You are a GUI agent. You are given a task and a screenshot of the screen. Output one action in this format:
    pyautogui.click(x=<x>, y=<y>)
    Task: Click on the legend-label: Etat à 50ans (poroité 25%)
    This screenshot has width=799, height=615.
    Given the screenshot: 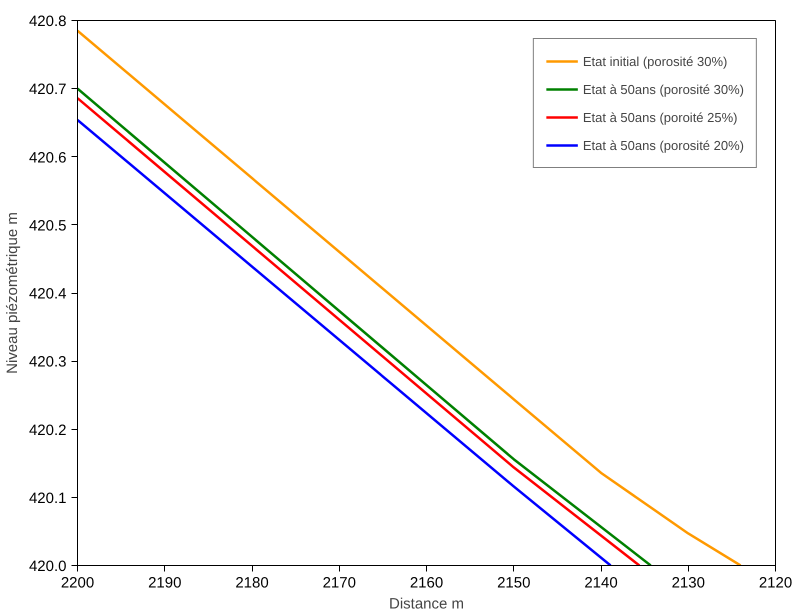 What is the action you would take?
    pyautogui.click(x=660, y=117)
    